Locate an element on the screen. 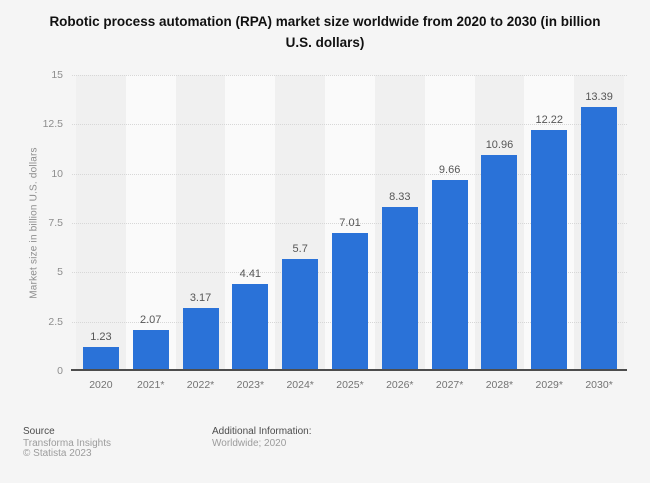 The image size is (650, 483). x-tick-label: 2030* is located at coordinates (599, 385).